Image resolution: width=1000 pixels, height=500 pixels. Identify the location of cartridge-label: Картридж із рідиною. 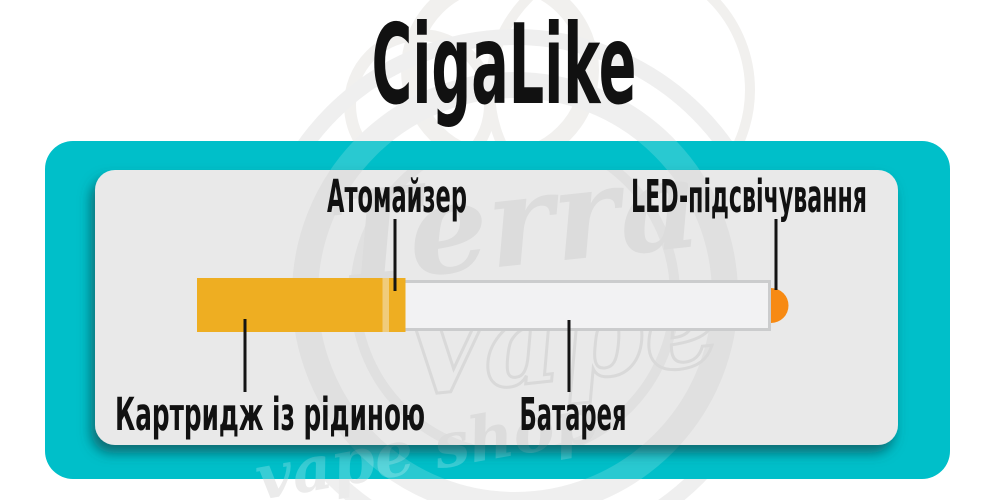
(270, 414).